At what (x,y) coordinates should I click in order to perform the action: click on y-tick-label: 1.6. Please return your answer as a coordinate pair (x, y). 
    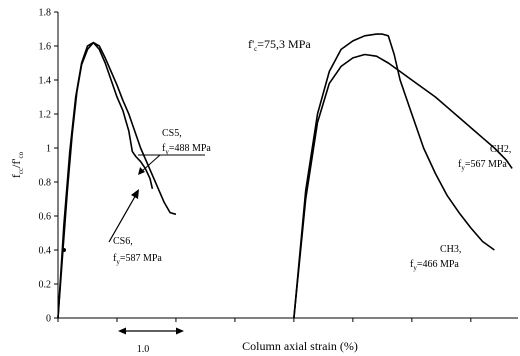
    Looking at the image, I should click on (45, 47).